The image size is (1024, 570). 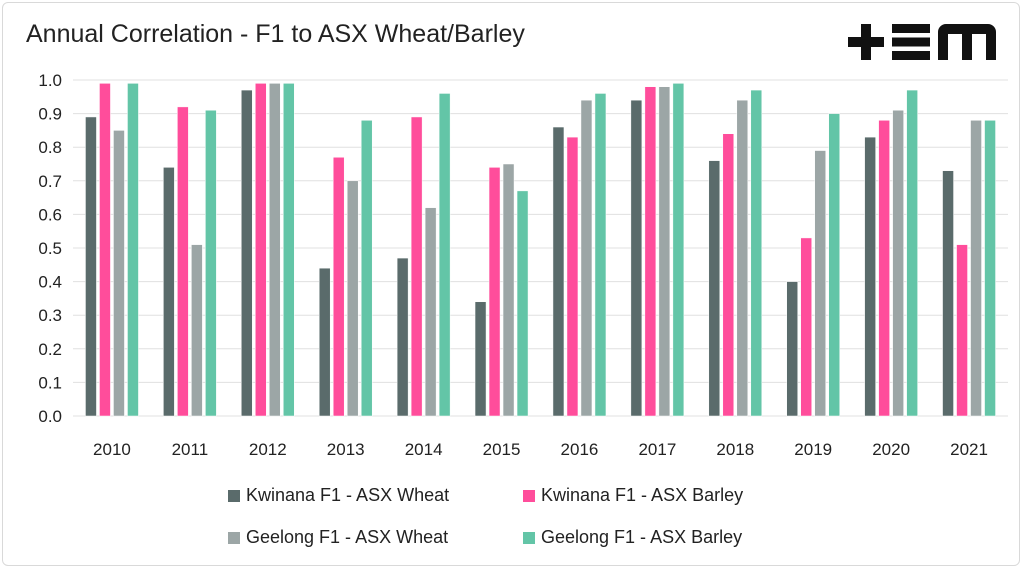 I want to click on y-tick-label: 0.0, so click(x=50, y=416).